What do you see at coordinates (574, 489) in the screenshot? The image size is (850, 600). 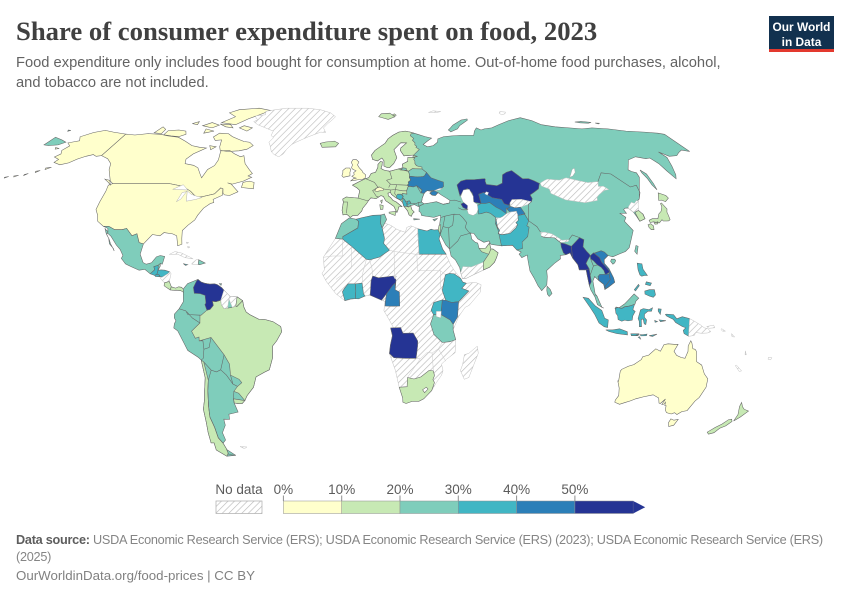 I see `svg-text: 50%` at bounding box center [574, 489].